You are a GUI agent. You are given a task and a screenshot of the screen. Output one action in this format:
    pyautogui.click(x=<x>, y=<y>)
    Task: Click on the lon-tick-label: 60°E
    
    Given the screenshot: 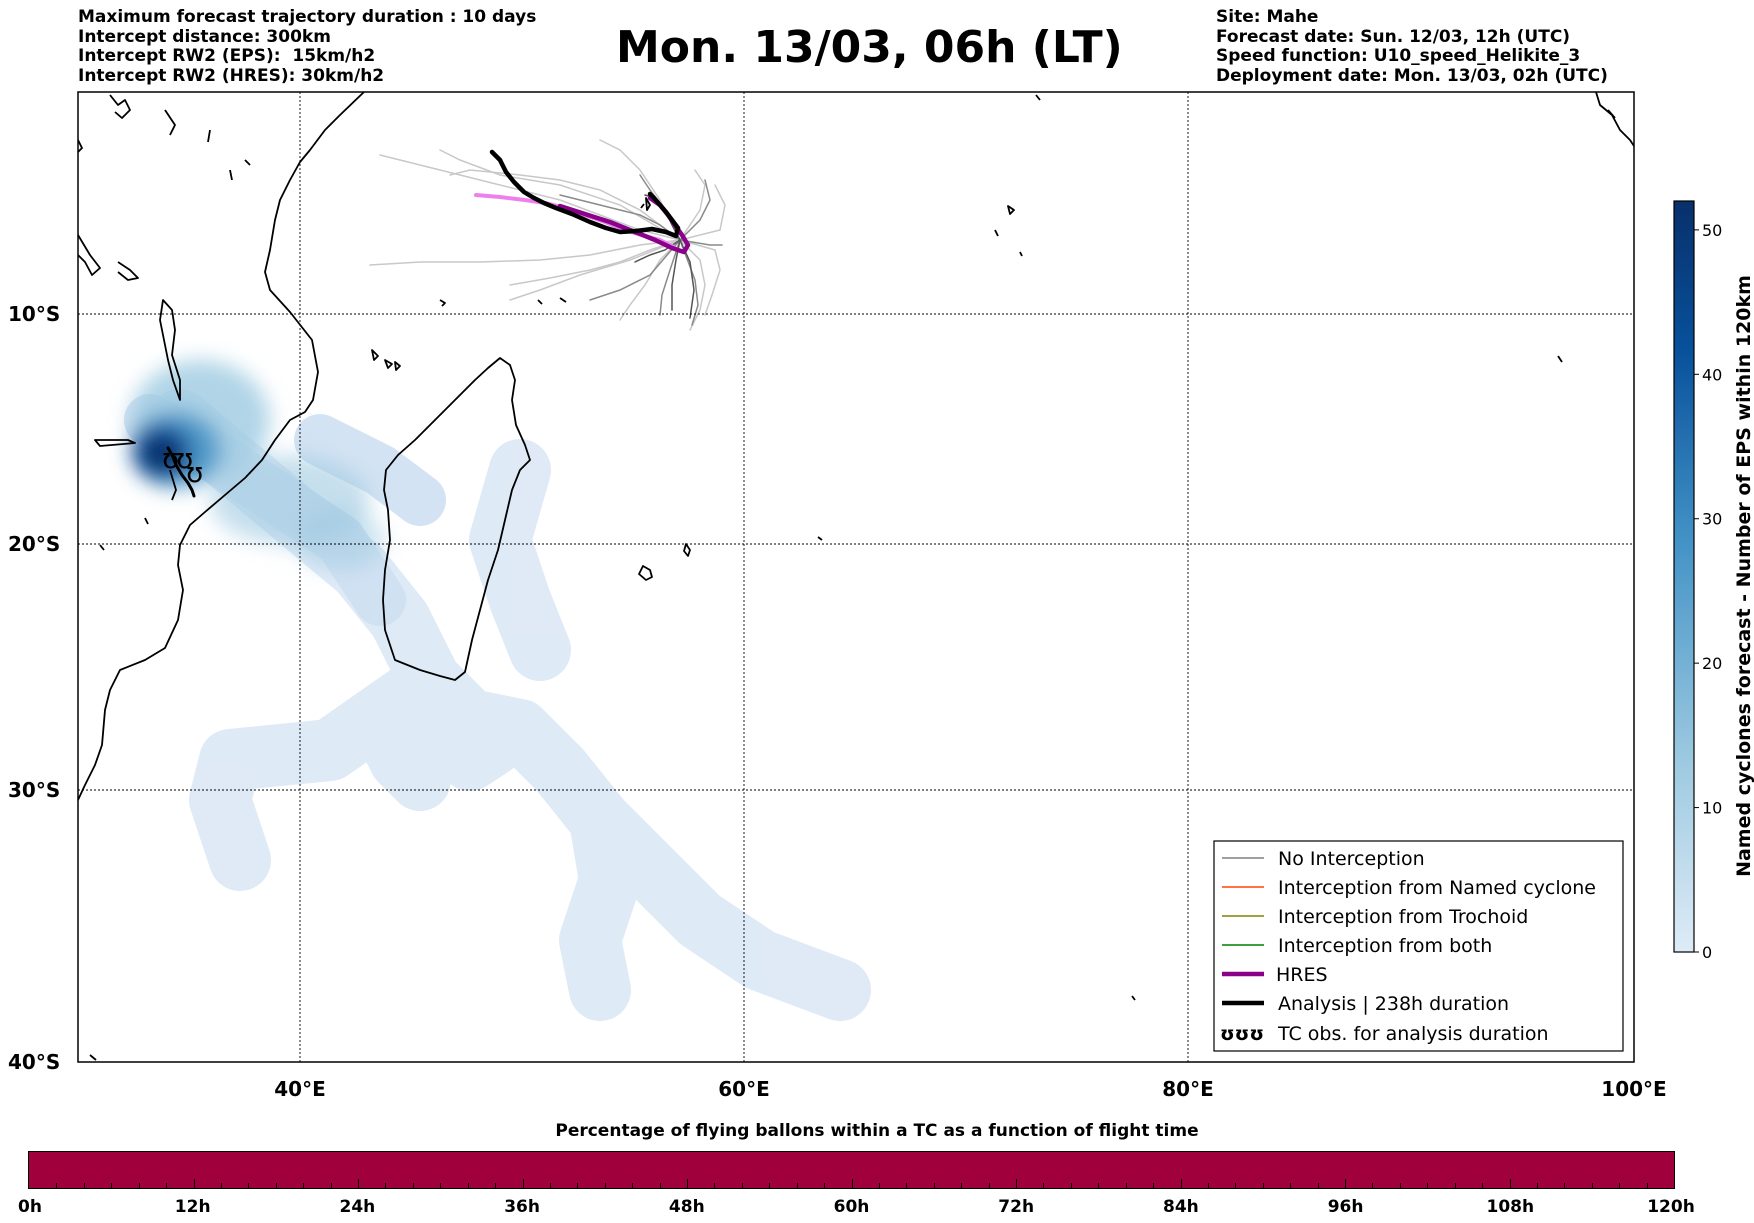 What is the action you would take?
    pyautogui.click(x=744, y=1089)
    